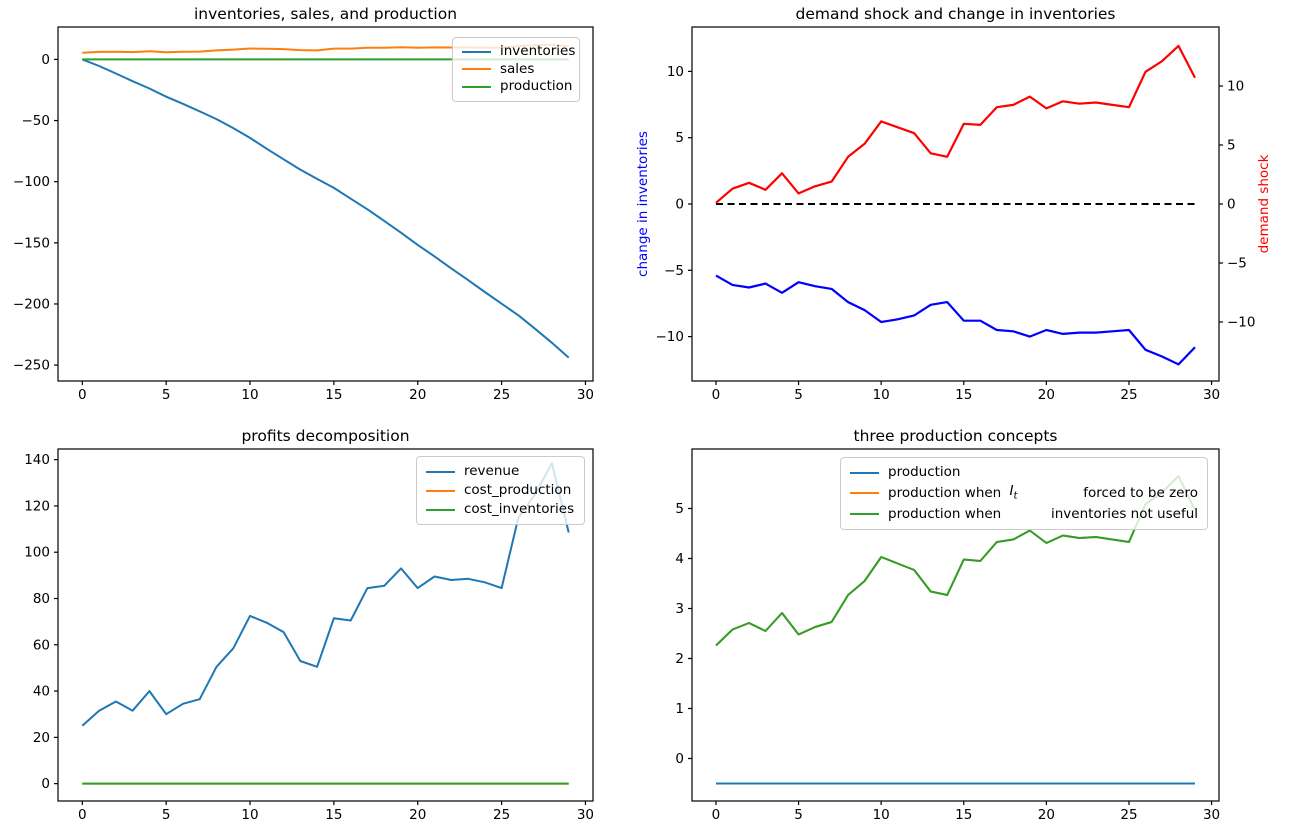 Image resolution: width=1289 pixels, height=834 pixels. Describe the element at coordinates (31, 182) in the screenshot. I see `y-tick-label: −100` at that location.